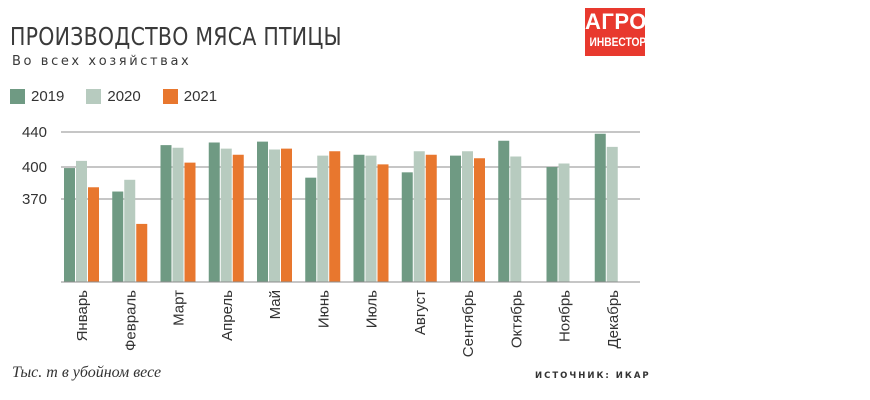  Describe the element at coordinates (200, 96) in the screenshot. I see `legend-label-2021: 2021` at that location.